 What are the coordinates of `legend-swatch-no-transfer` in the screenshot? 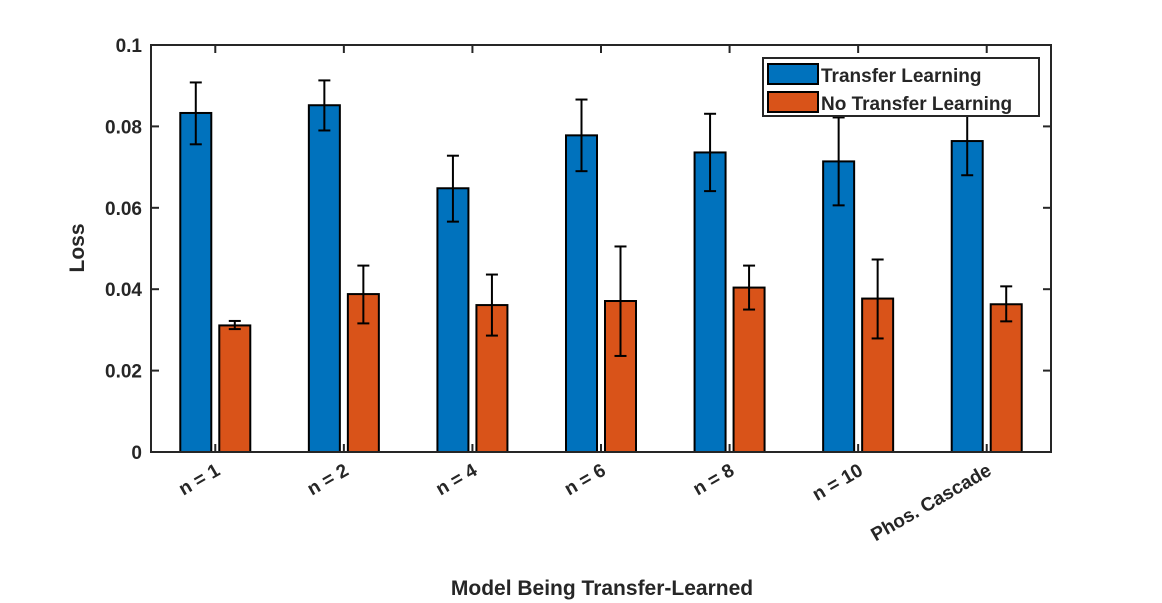 It's located at (793, 102).